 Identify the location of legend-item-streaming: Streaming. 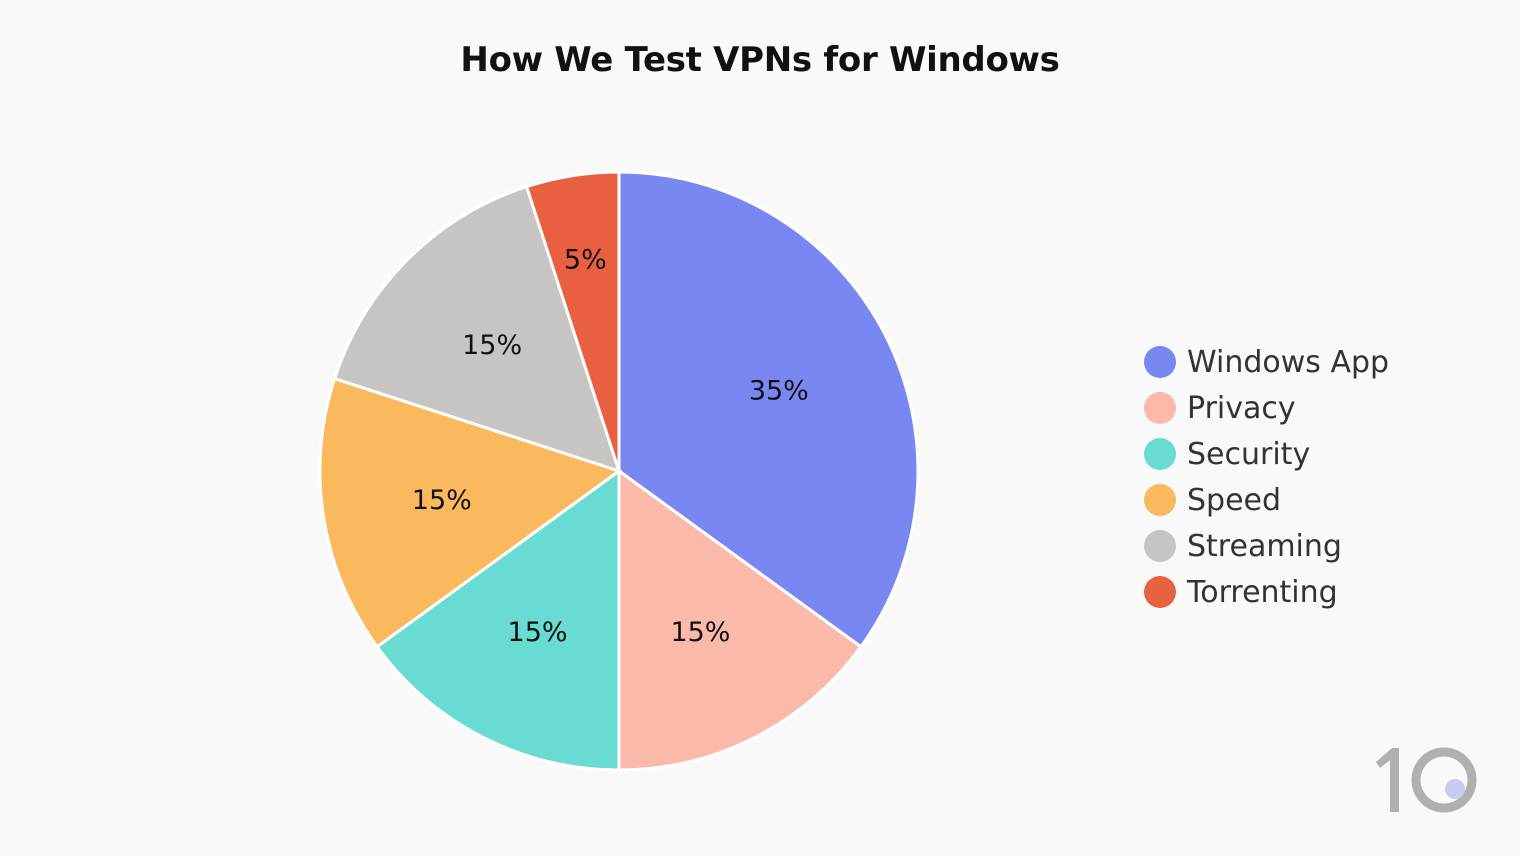
(1266, 546).